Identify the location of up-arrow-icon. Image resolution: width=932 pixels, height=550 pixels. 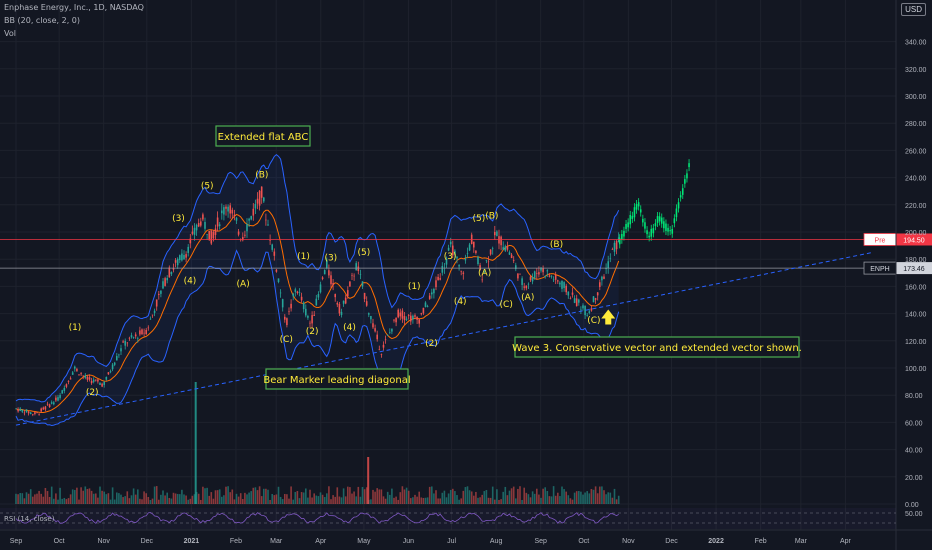
(608, 317).